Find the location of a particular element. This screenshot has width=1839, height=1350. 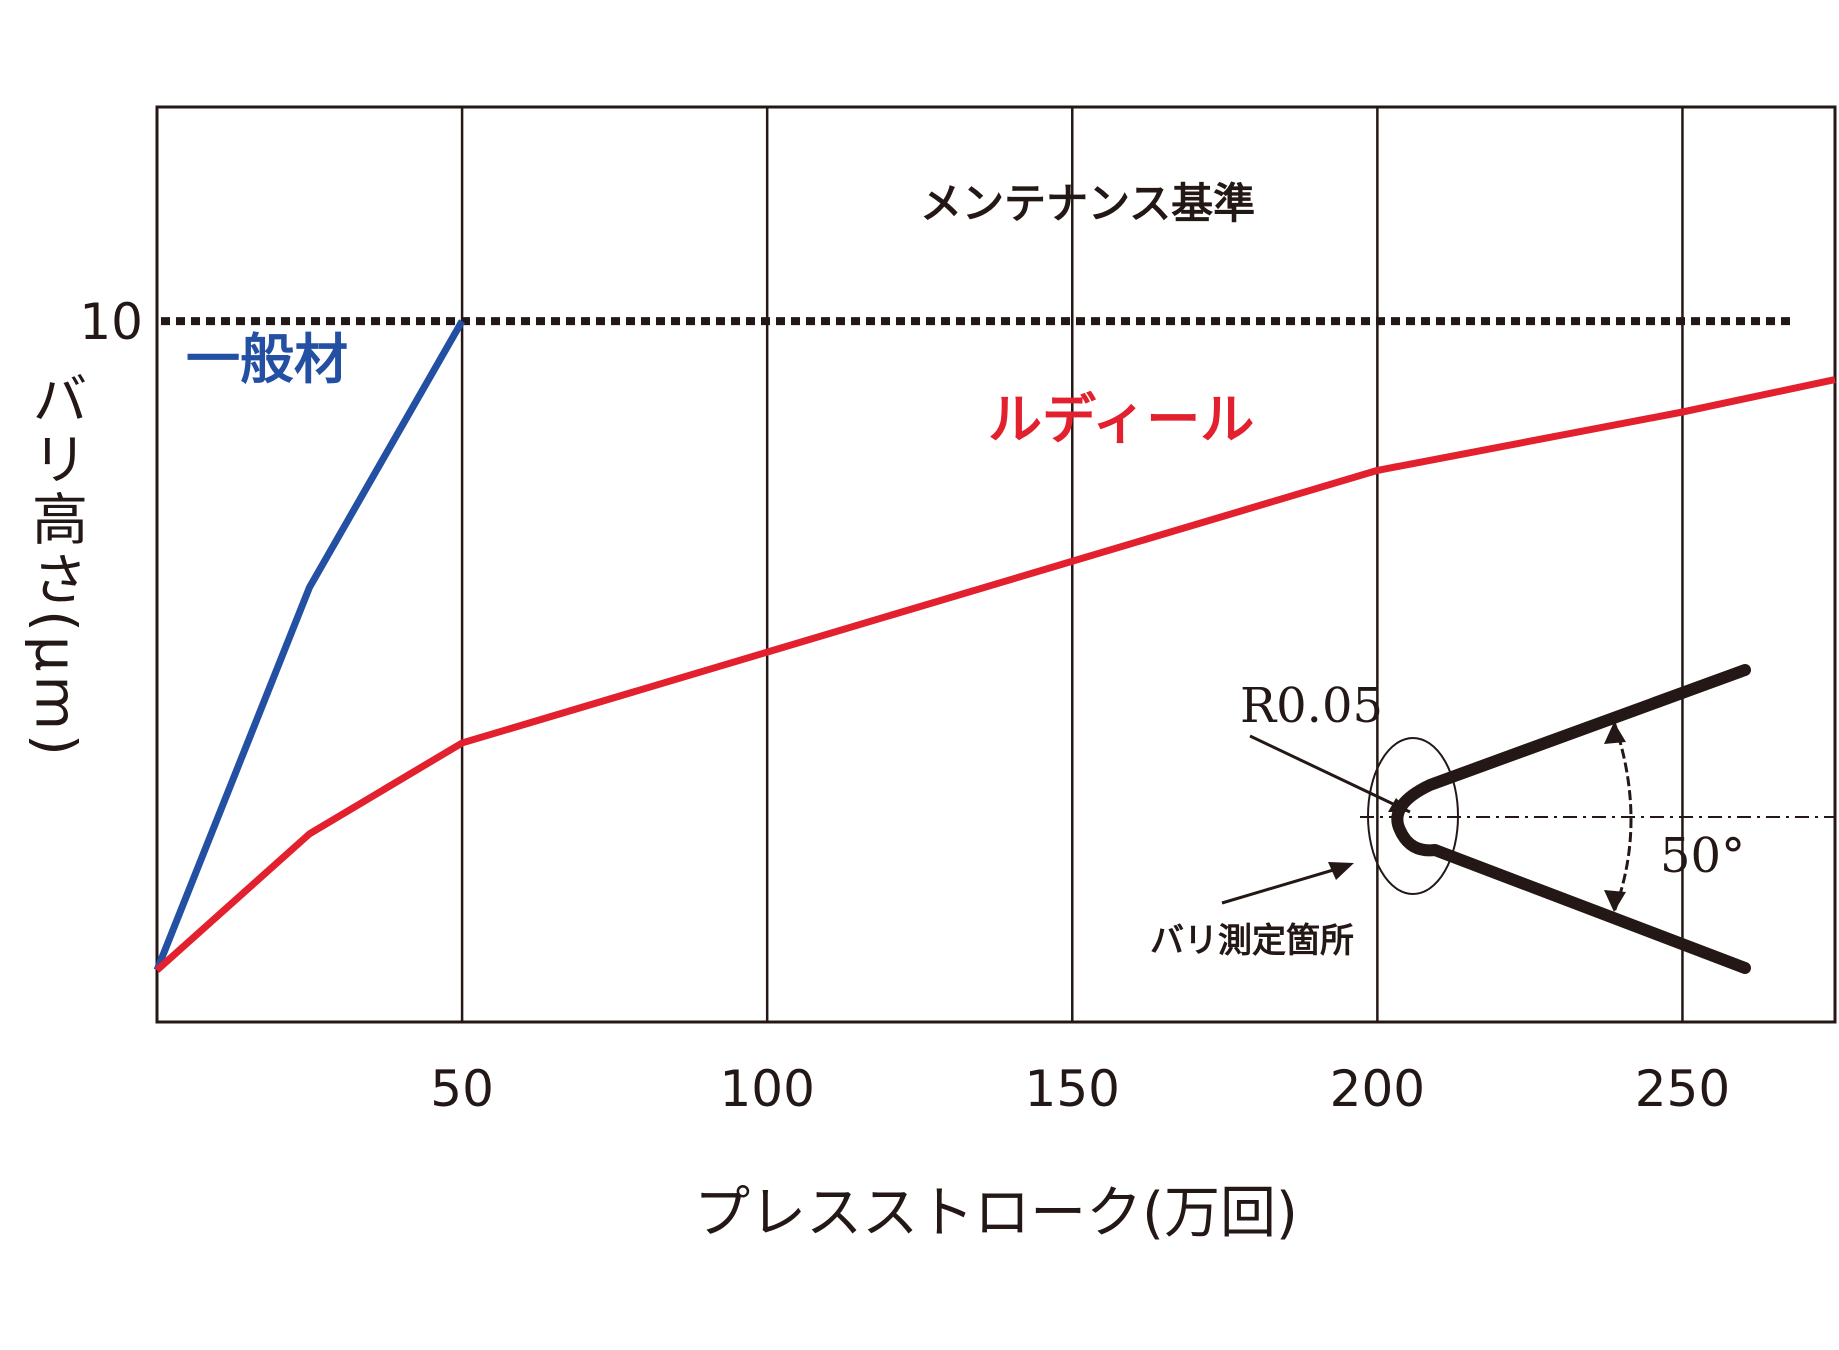

series-label-general-material: 一般材 is located at coordinates (267, 359).